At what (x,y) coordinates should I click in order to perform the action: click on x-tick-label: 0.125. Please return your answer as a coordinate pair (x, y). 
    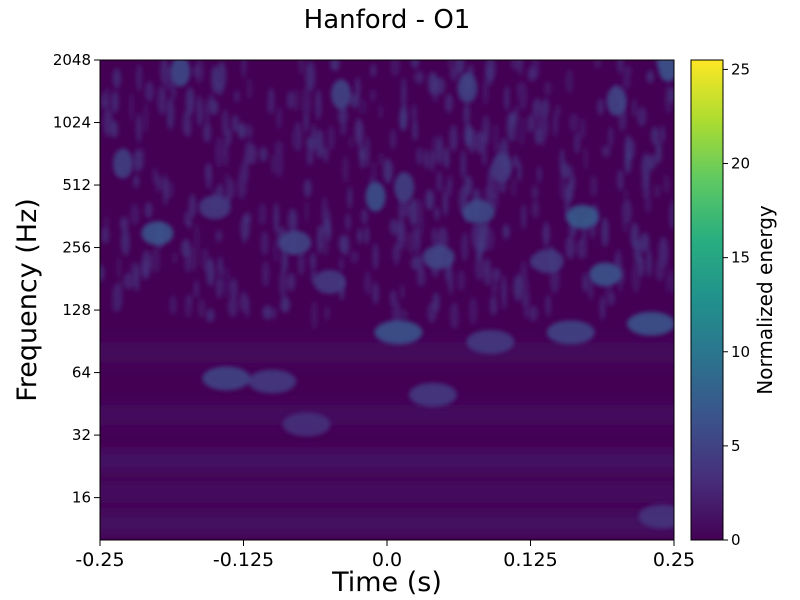
    Looking at the image, I should click on (530, 560).